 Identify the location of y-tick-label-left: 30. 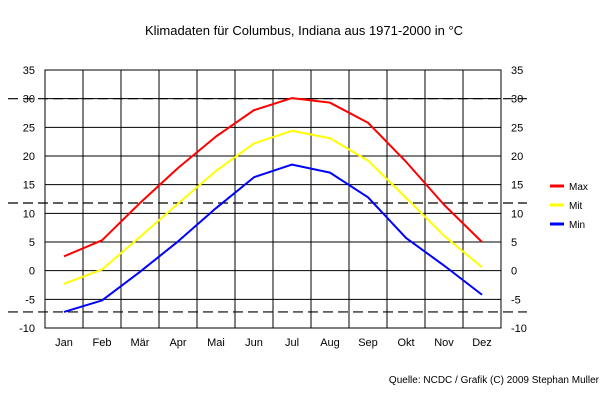
(29, 100).